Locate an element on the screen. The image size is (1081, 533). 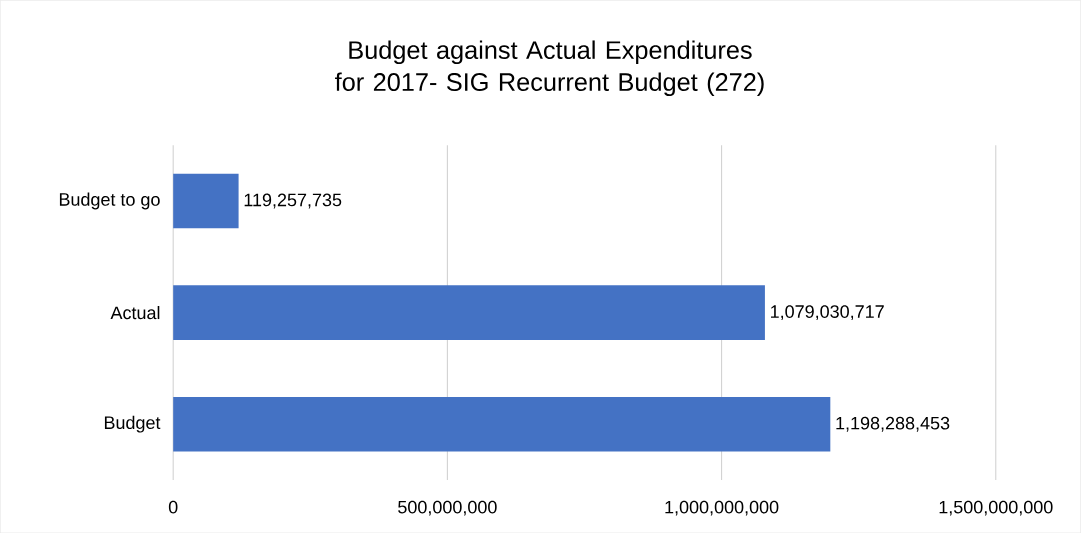
x-tick-label: 500,000,000 is located at coordinates (447, 508).